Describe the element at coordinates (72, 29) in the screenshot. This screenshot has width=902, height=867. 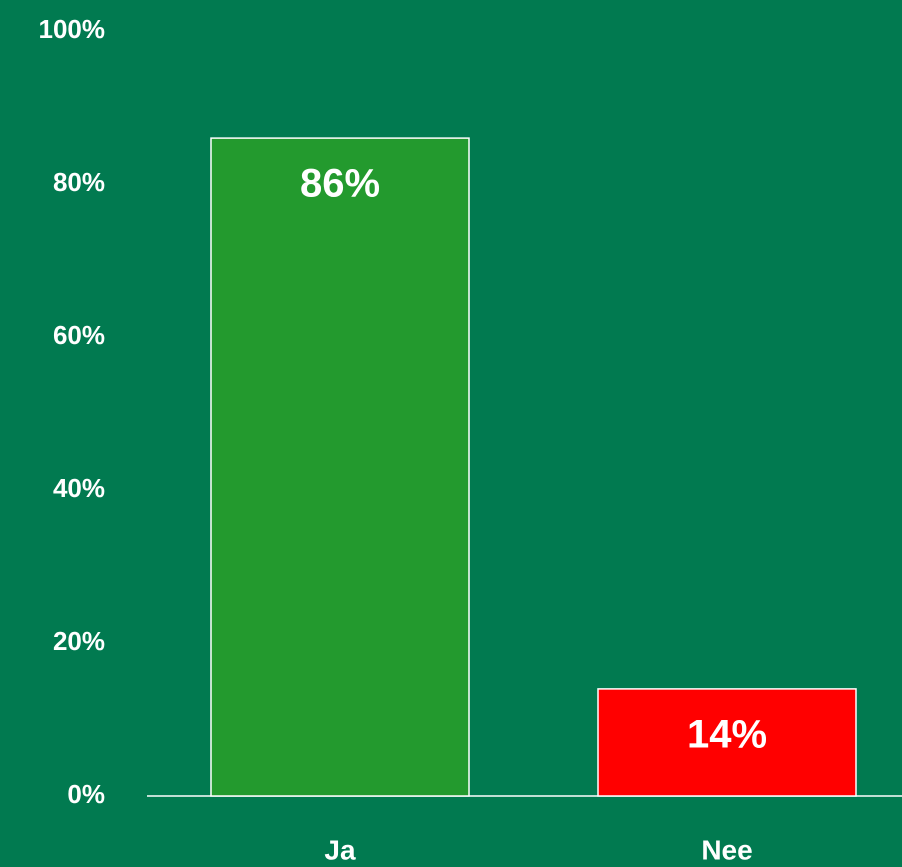
I see `y-tick-label: 100%` at that location.